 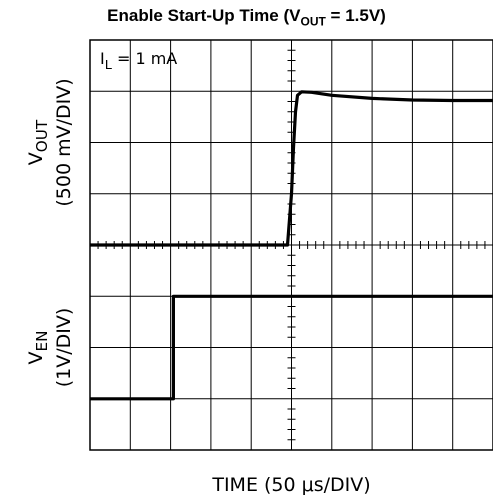 What do you see at coordinates (38, 142) in the screenshot?
I see `vout-axis-label: VOUT` at bounding box center [38, 142].